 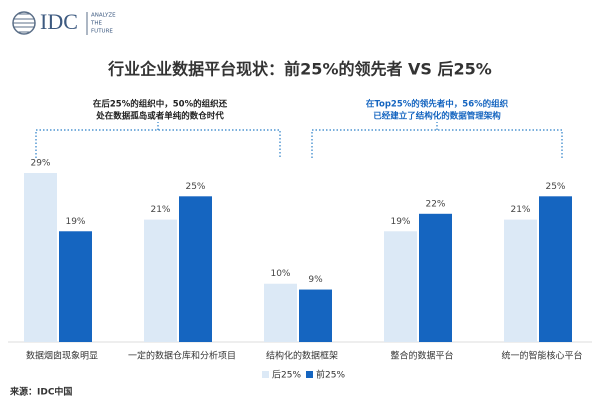 I want to click on x-tick-label: 数据烟囱现象明显, so click(x=62, y=356).